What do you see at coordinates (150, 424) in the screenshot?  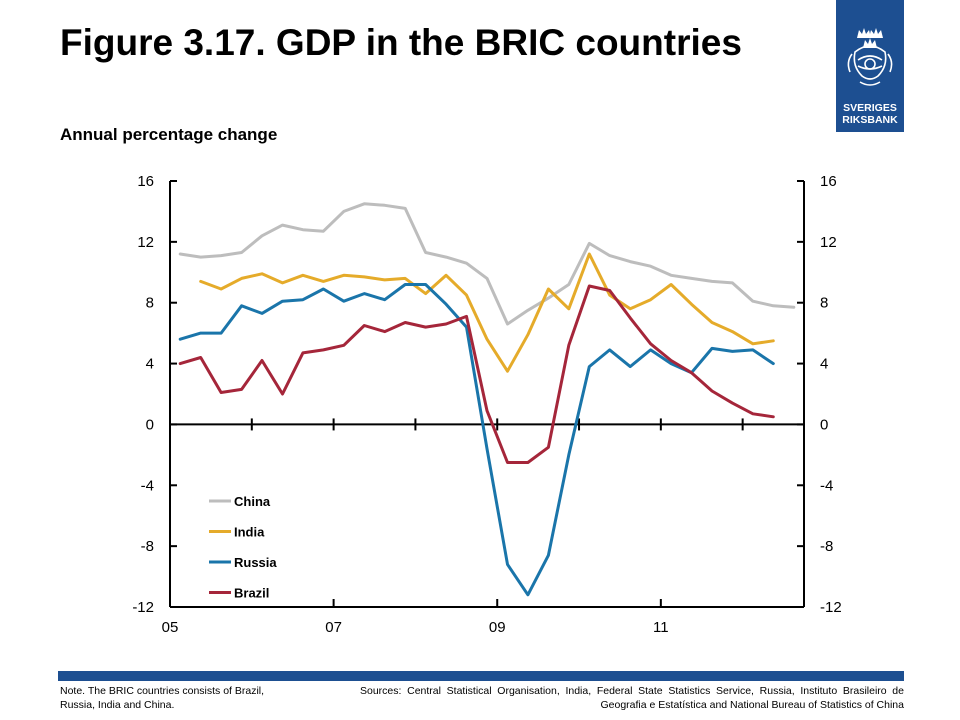 I see `y-tick-label-left: 0` at bounding box center [150, 424].